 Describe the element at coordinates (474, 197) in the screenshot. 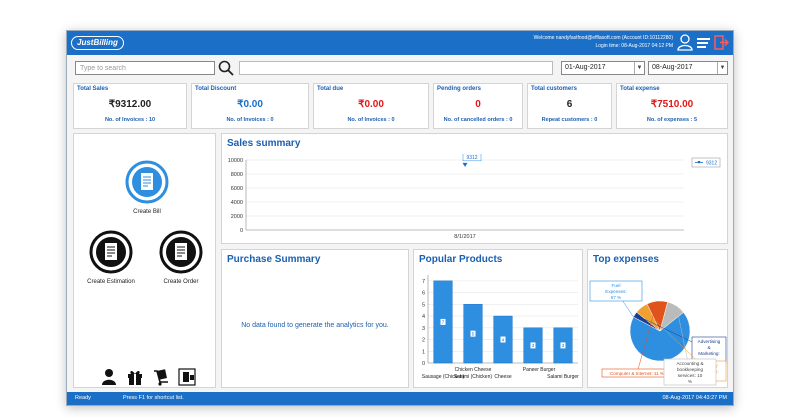

I see `sales-summary-chart: 0 2000 4000 6000 8000 10000 8/1/2017 9312 9312` at that location.